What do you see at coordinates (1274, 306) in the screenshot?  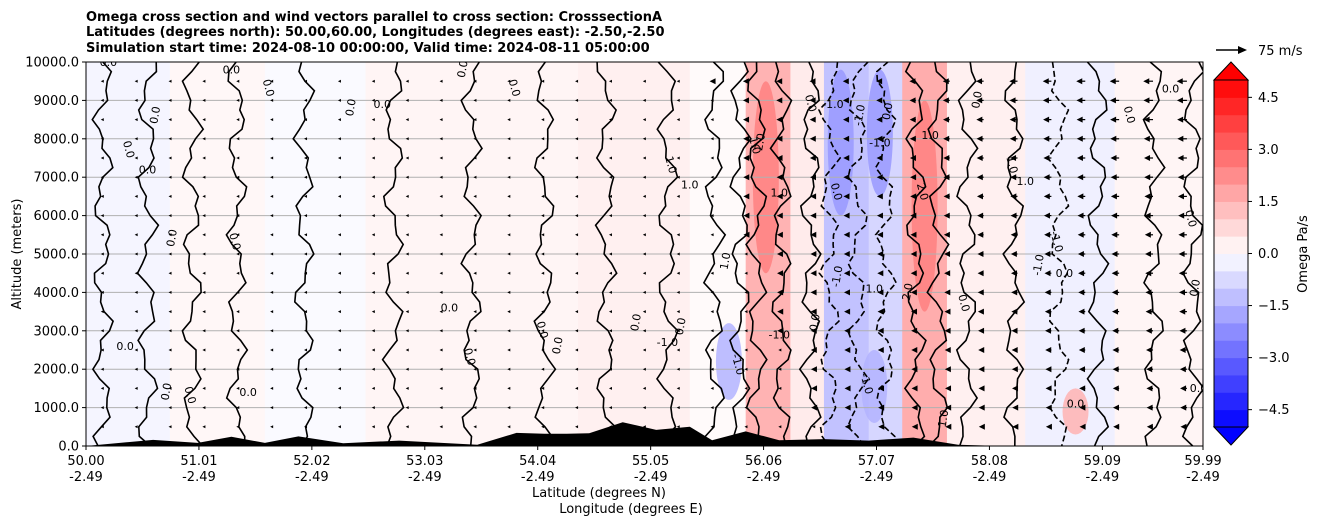 I see `colorbar-tick-label: −1.5` at bounding box center [1274, 306].